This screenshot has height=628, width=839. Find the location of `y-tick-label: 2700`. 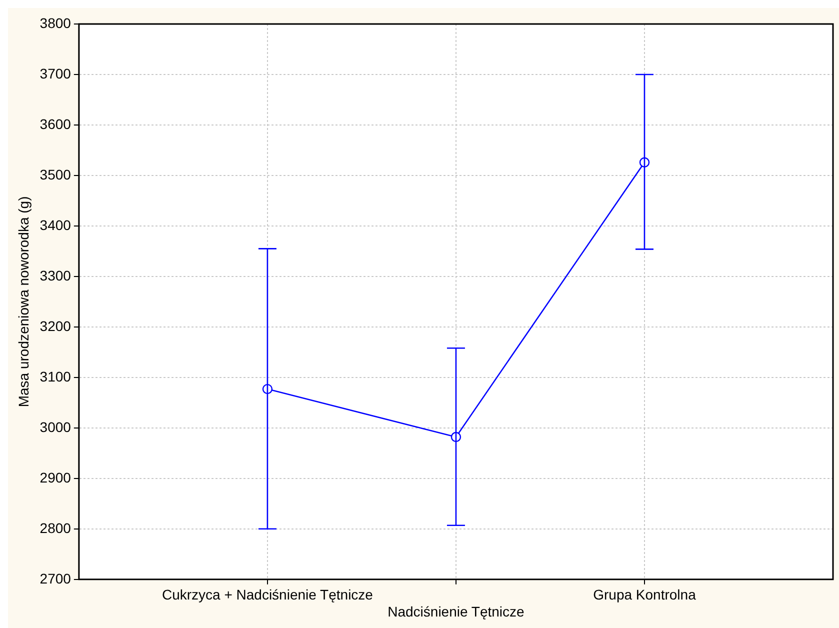

y-tick-label: 2700 is located at coordinates (56, 578).